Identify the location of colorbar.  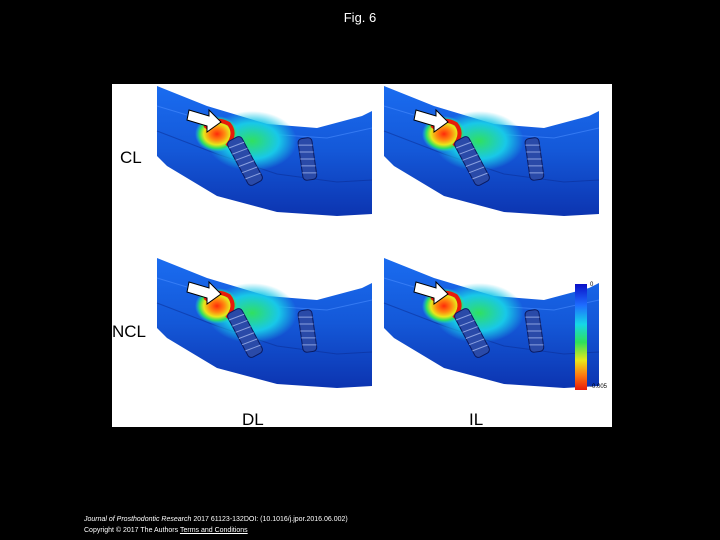
(581, 337).